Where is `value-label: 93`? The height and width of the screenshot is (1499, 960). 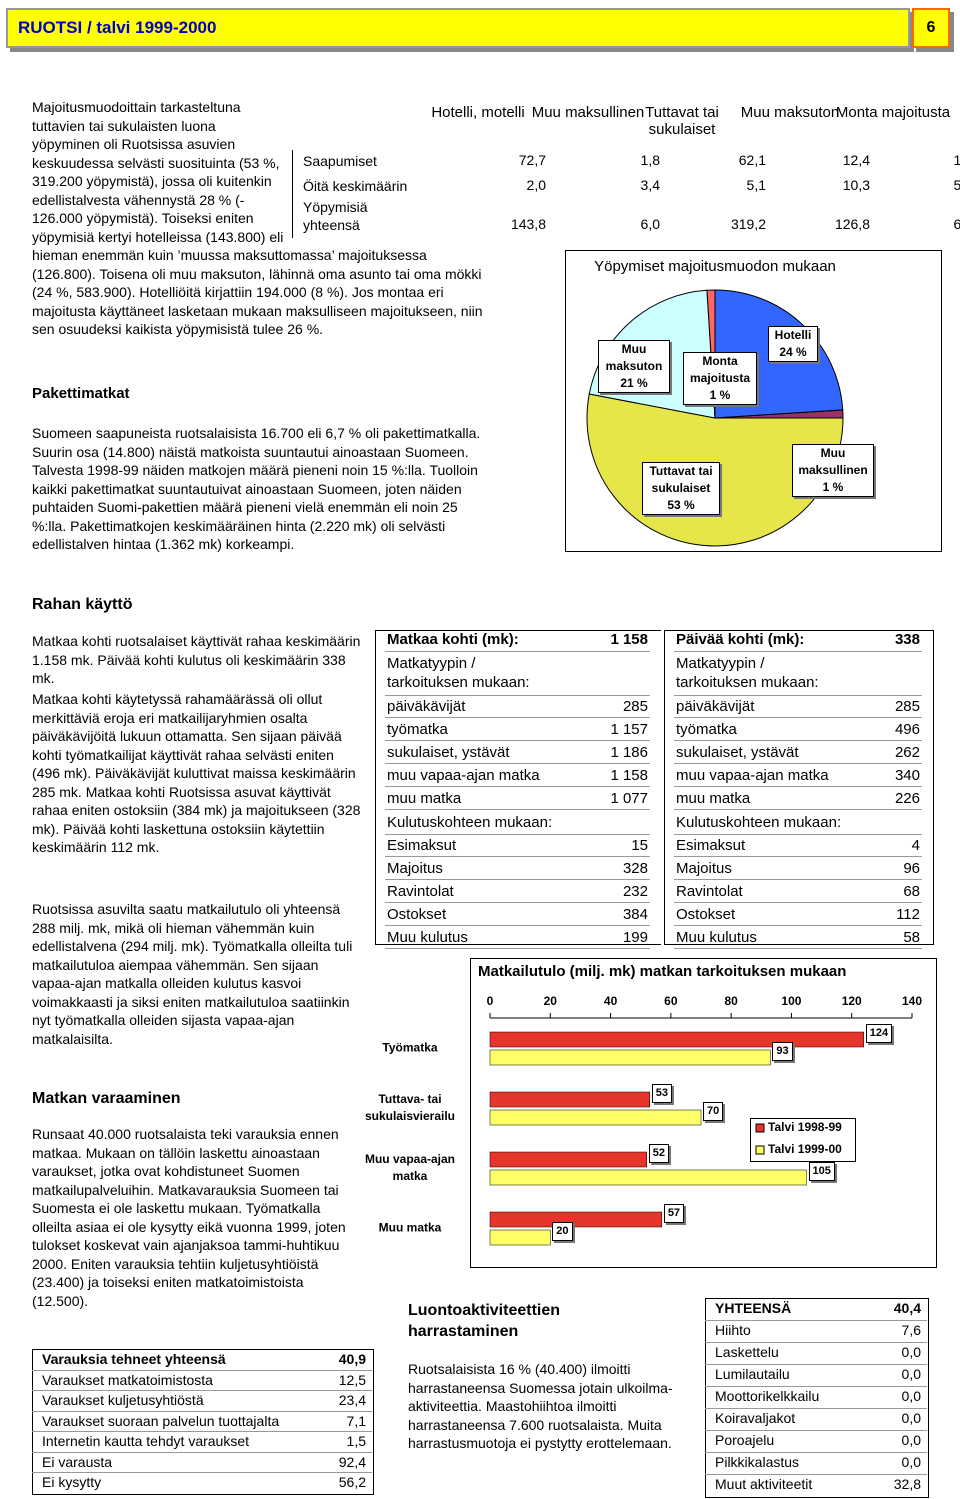
value-label: 93 is located at coordinates (782, 1051).